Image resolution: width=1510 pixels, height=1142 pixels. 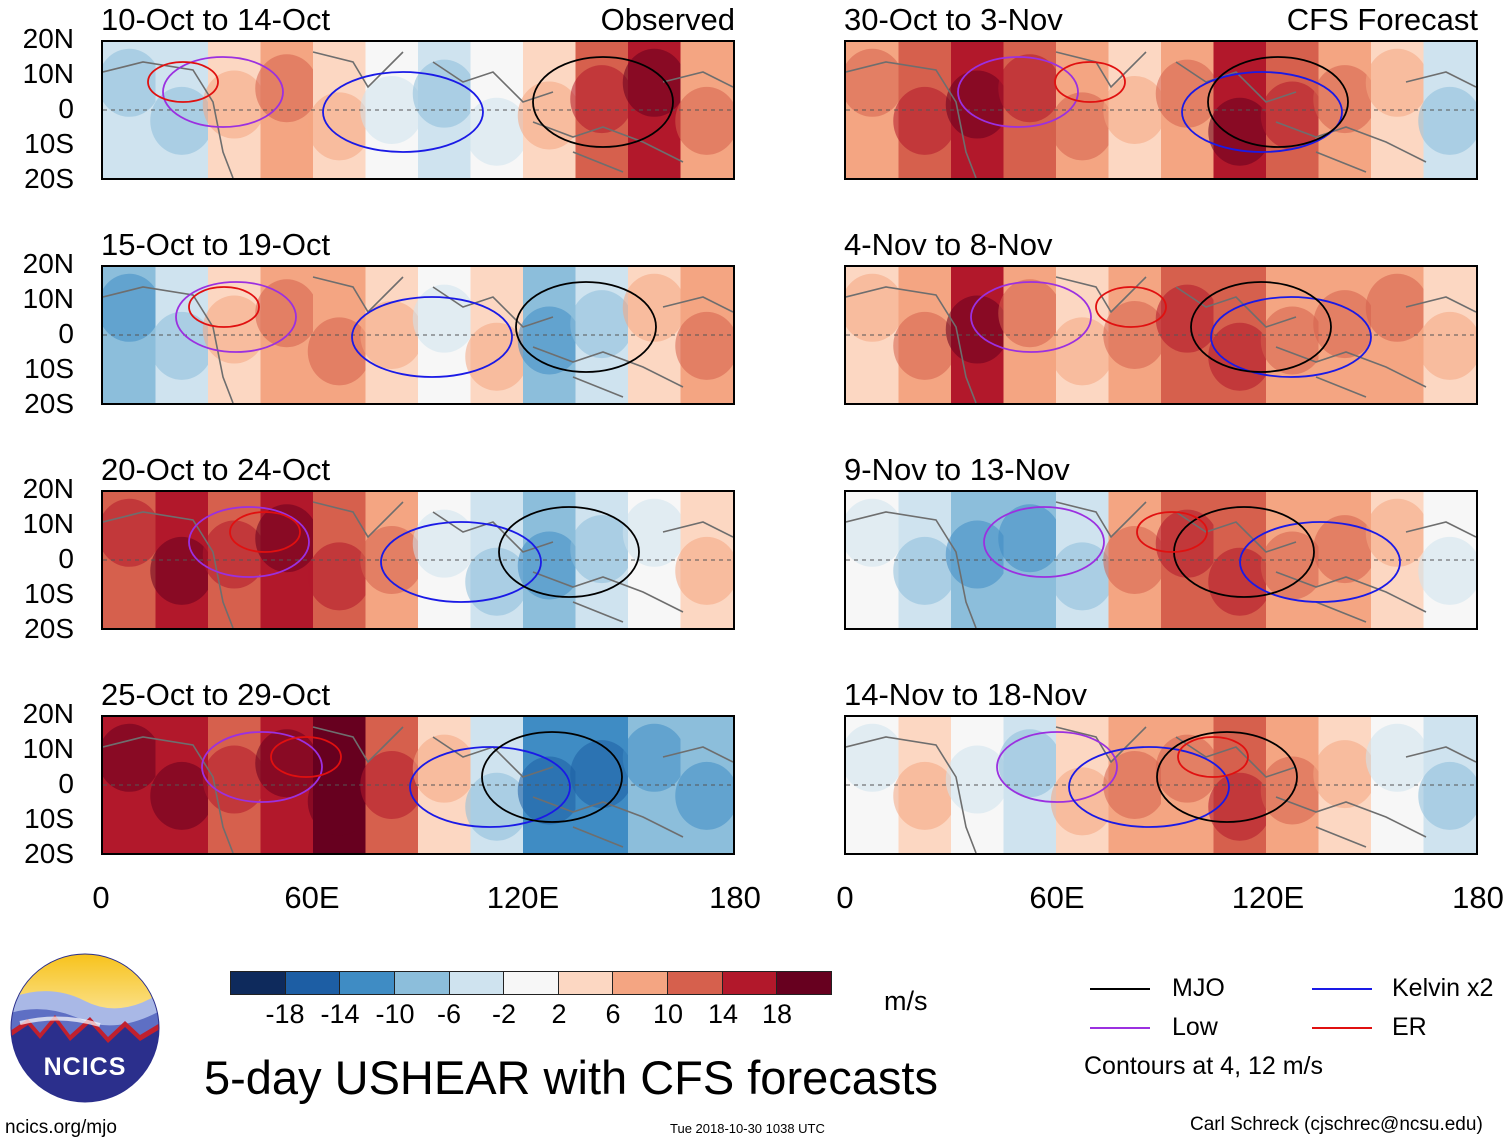 What do you see at coordinates (613, 1014) in the screenshot?
I see `colorbar-tick: 6` at bounding box center [613, 1014].